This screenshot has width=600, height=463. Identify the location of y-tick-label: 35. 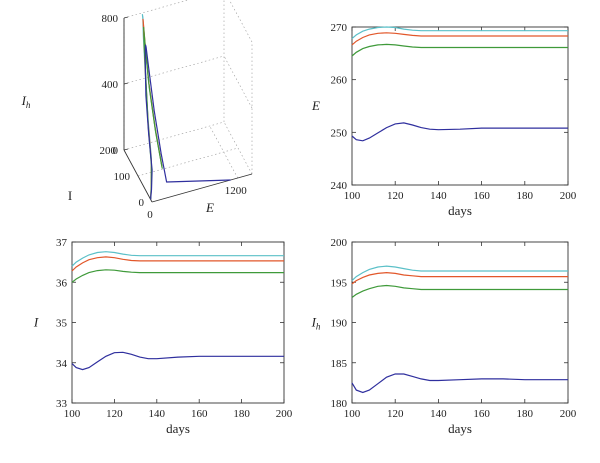
(62, 324).